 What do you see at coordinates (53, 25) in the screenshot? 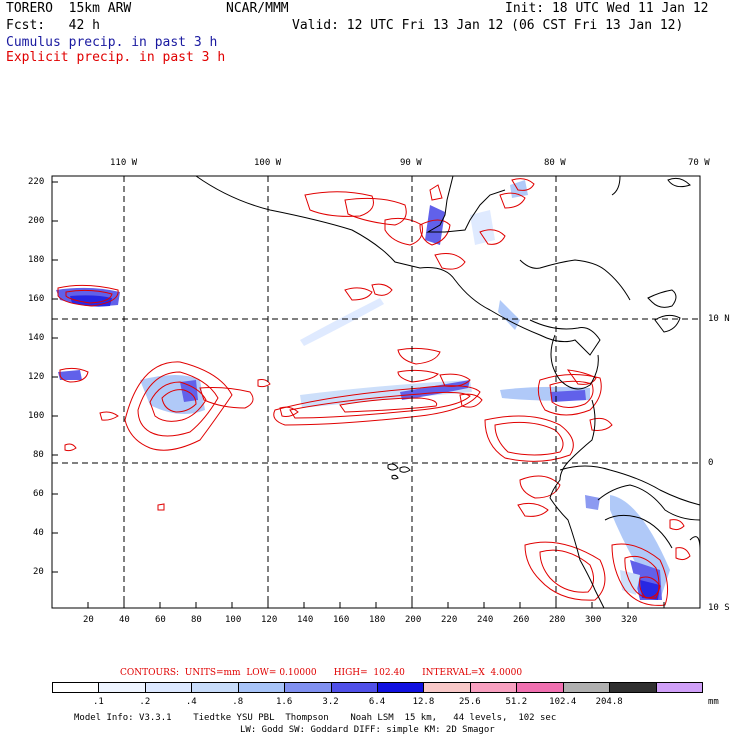
I see `forecast-hour: Fcst: 42 h` at bounding box center [53, 25].